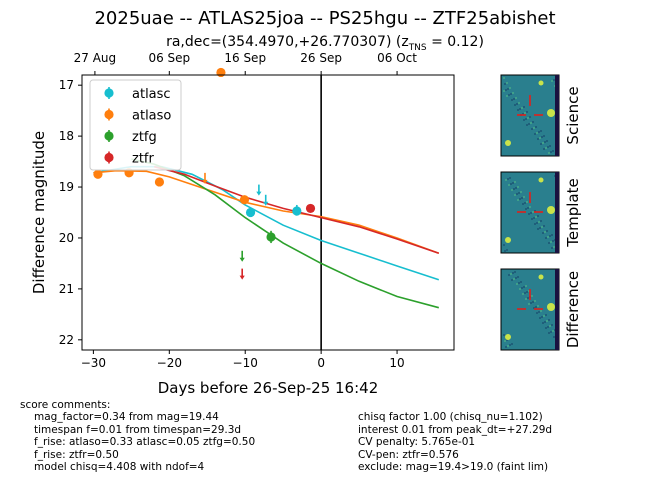 This screenshot has height=500, width=650. I want to click on top-tick-label: 06 Sep, so click(169, 58).